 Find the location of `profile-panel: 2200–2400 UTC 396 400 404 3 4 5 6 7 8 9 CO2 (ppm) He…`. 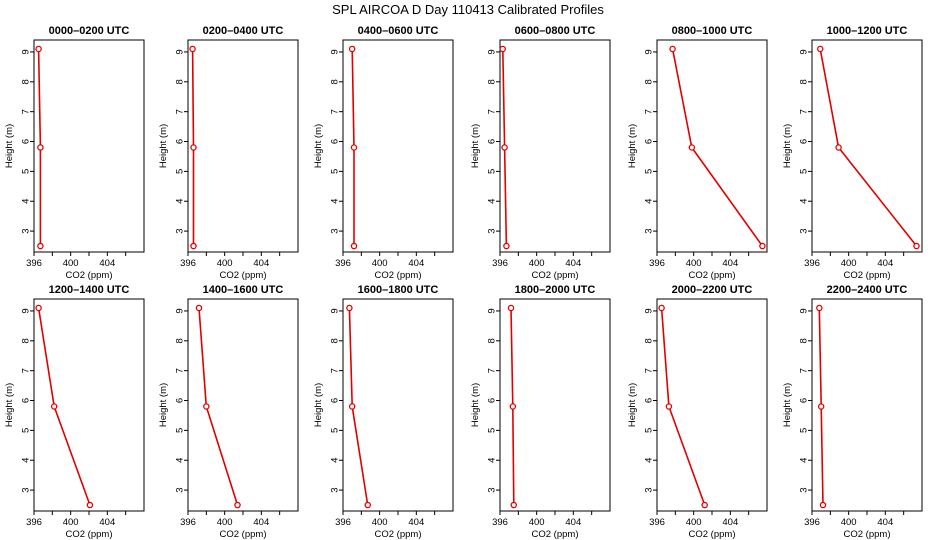

profile-panel: 2200–2400 UTC 396 400 404 3 4 5 6 7 8 9 CO2 (ppm) He… is located at coordinates (852, 412).